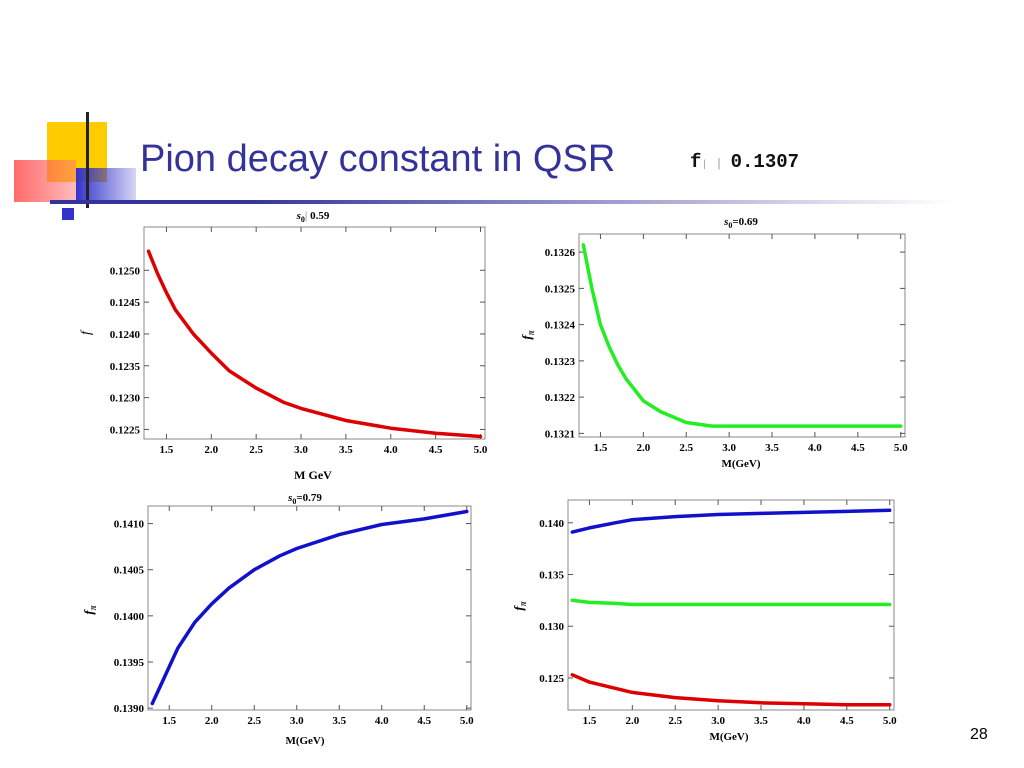  What do you see at coordinates (551, 627) in the screenshot?
I see `y-tick-label: 0.130` at bounding box center [551, 627].